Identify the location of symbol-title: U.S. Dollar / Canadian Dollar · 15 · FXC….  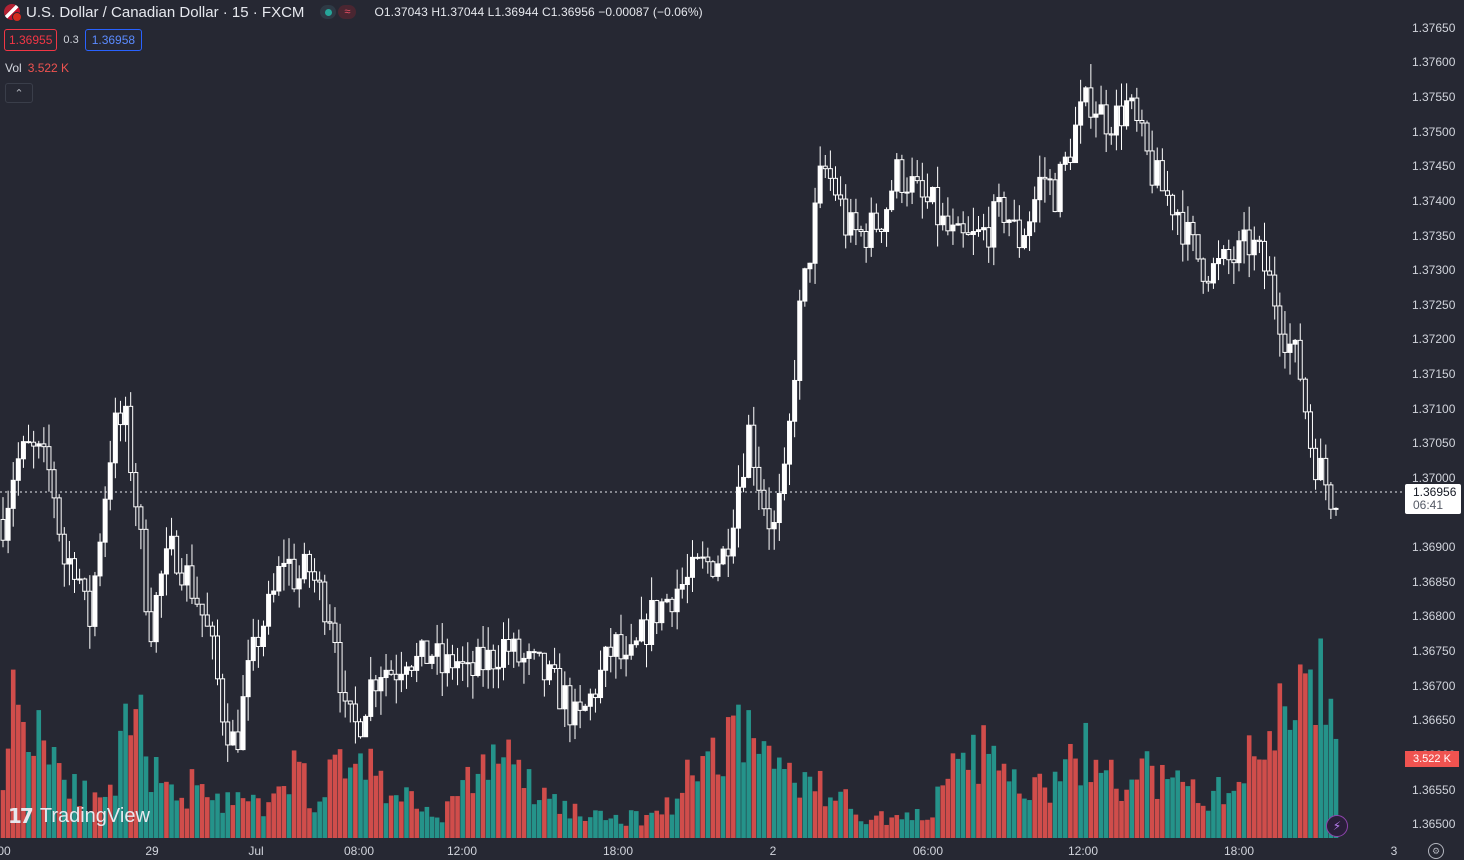
(165, 12).